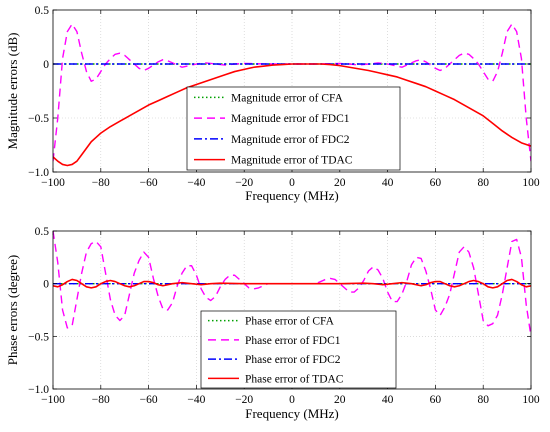 Image resolution: width=550 pixels, height=432 pixels. I want to click on legend-label-1: Magnitude error of CFA, so click(287, 98).